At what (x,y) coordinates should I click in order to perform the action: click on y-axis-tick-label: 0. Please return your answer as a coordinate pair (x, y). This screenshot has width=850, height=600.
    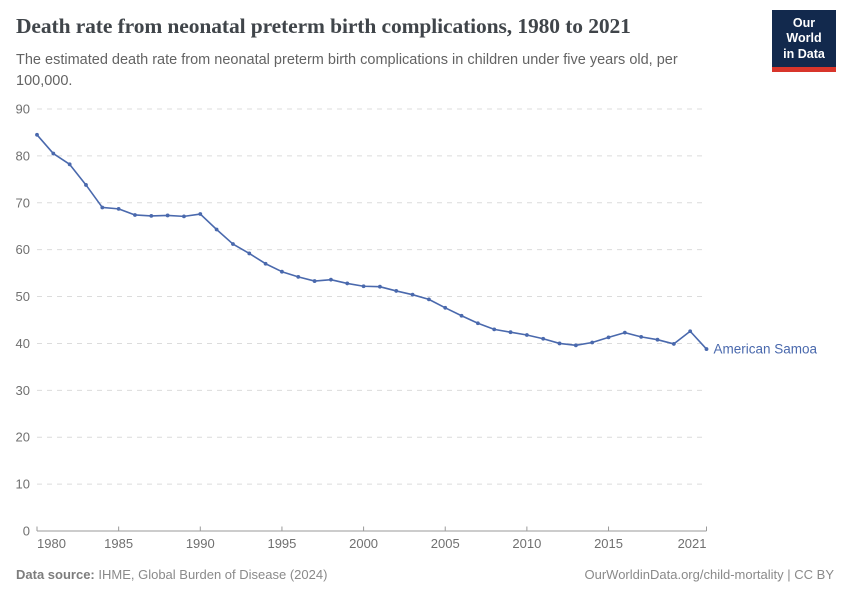
    Looking at the image, I should click on (26, 531).